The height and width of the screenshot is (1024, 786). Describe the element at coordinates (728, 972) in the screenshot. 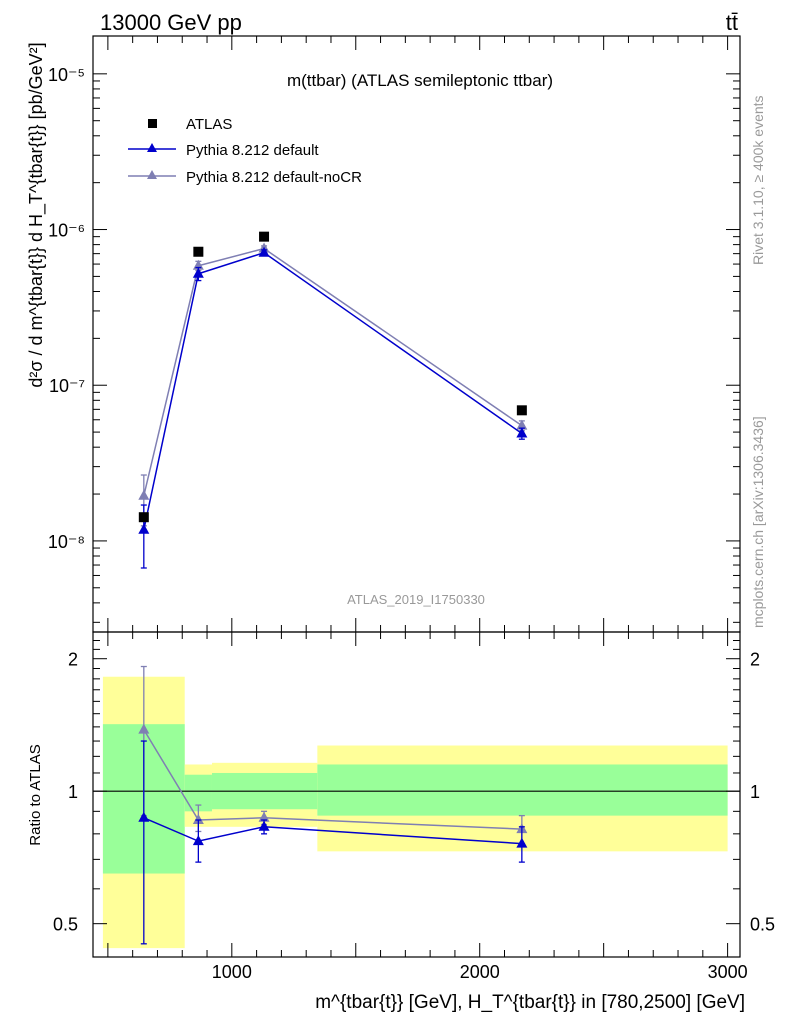

I see `xtick-label: 3000` at that location.